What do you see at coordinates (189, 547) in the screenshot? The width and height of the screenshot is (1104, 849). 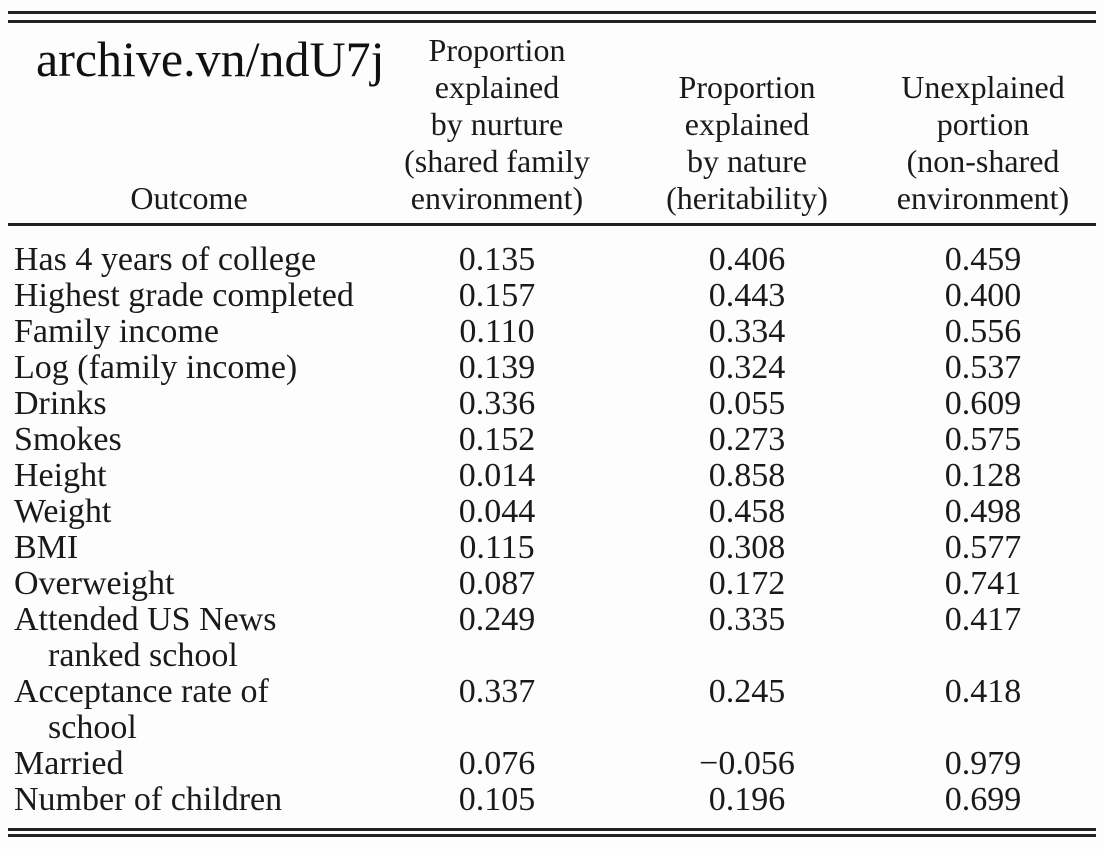 I see `outcome-cell: BMI` at bounding box center [189, 547].